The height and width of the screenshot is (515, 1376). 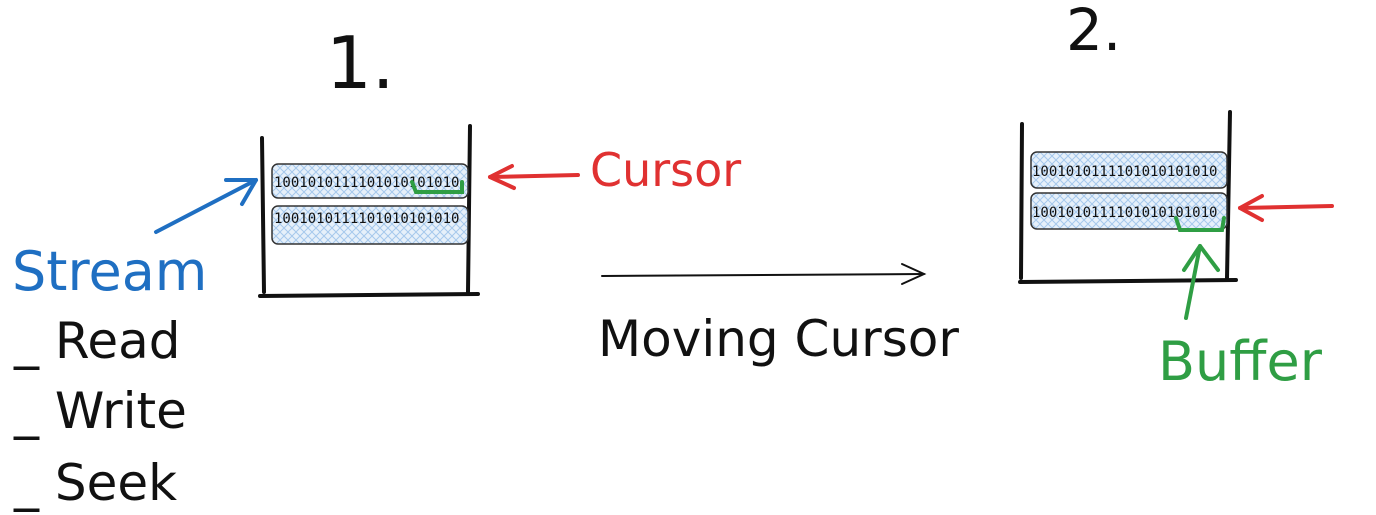 What do you see at coordinates (1200, 224) in the screenshot?
I see `stage-2-buffer-bracket` at bounding box center [1200, 224].